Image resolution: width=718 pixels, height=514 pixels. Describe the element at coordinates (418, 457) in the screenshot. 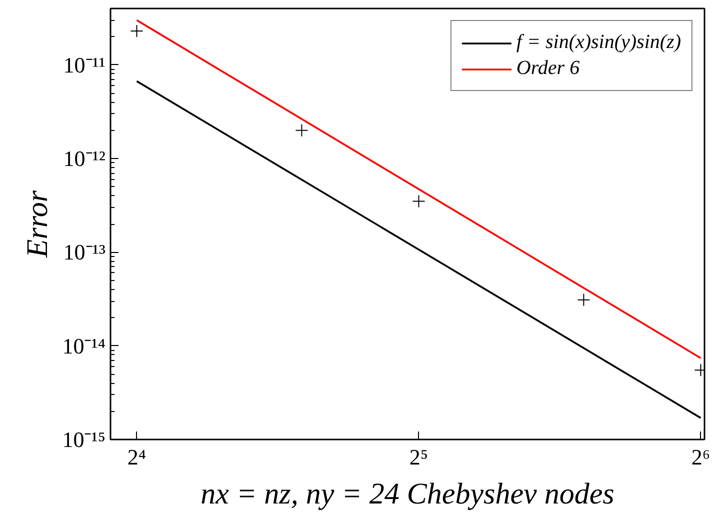

I see `x-tick-label: 2⁵` at that location.